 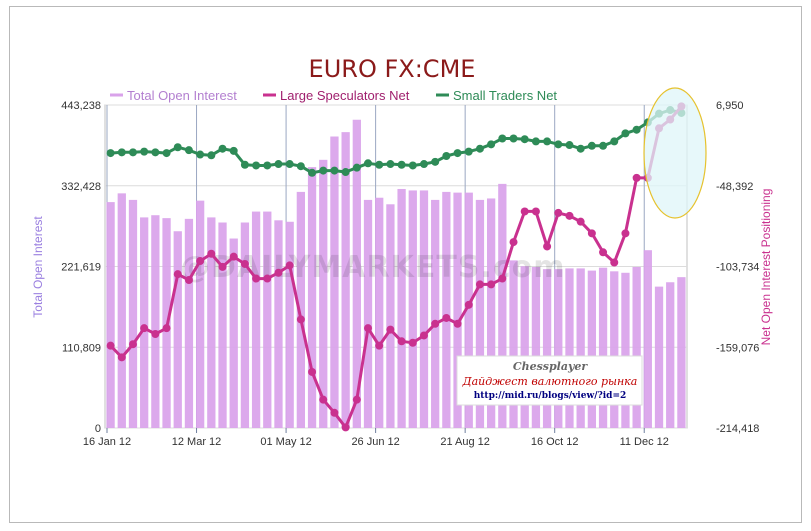 I want to click on legend-item-small-traders: Small Traders Net, so click(x=496, y=95).